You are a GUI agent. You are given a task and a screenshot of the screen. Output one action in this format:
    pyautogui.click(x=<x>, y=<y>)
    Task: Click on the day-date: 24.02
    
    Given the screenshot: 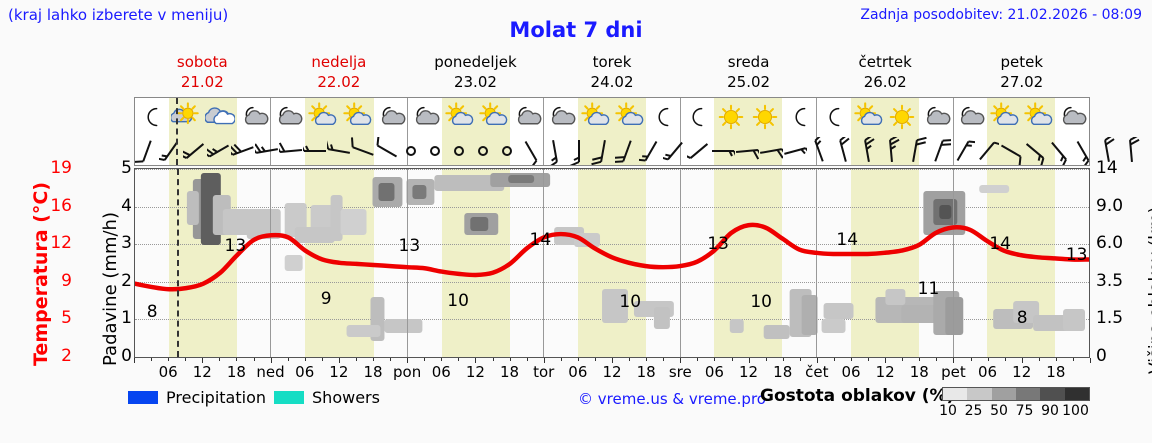 What is the action you would take?
    pyautogui.click(x=612, y=82)
    